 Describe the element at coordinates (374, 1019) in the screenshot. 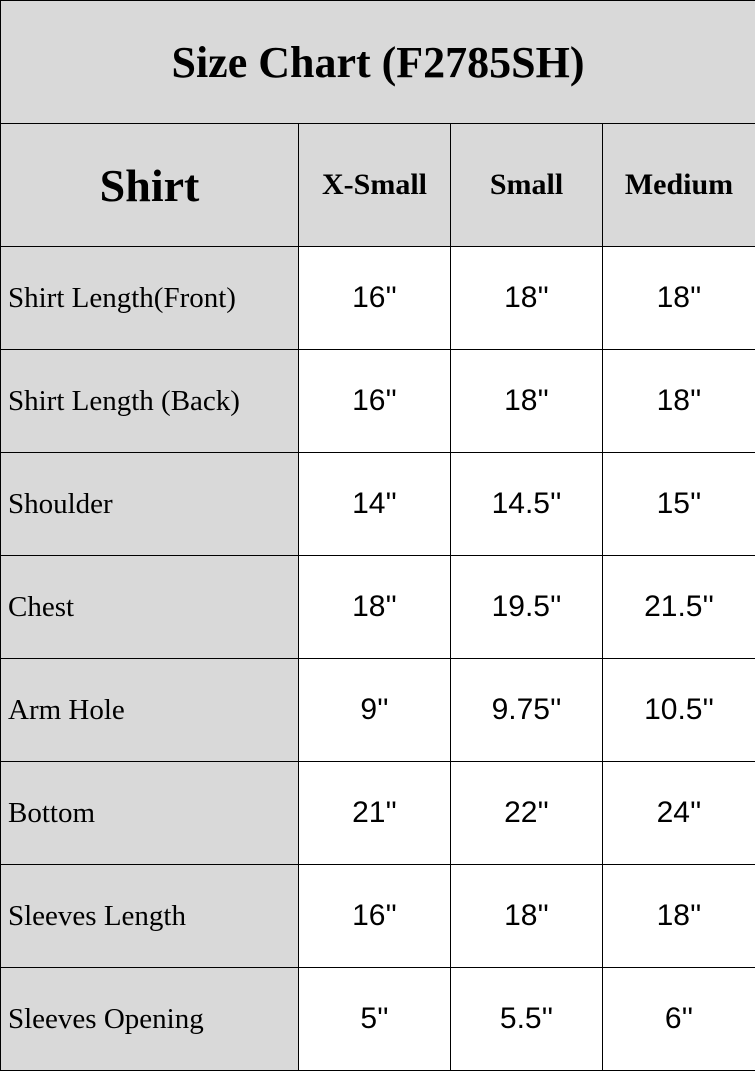

I see `size-value: 5''` at that location.